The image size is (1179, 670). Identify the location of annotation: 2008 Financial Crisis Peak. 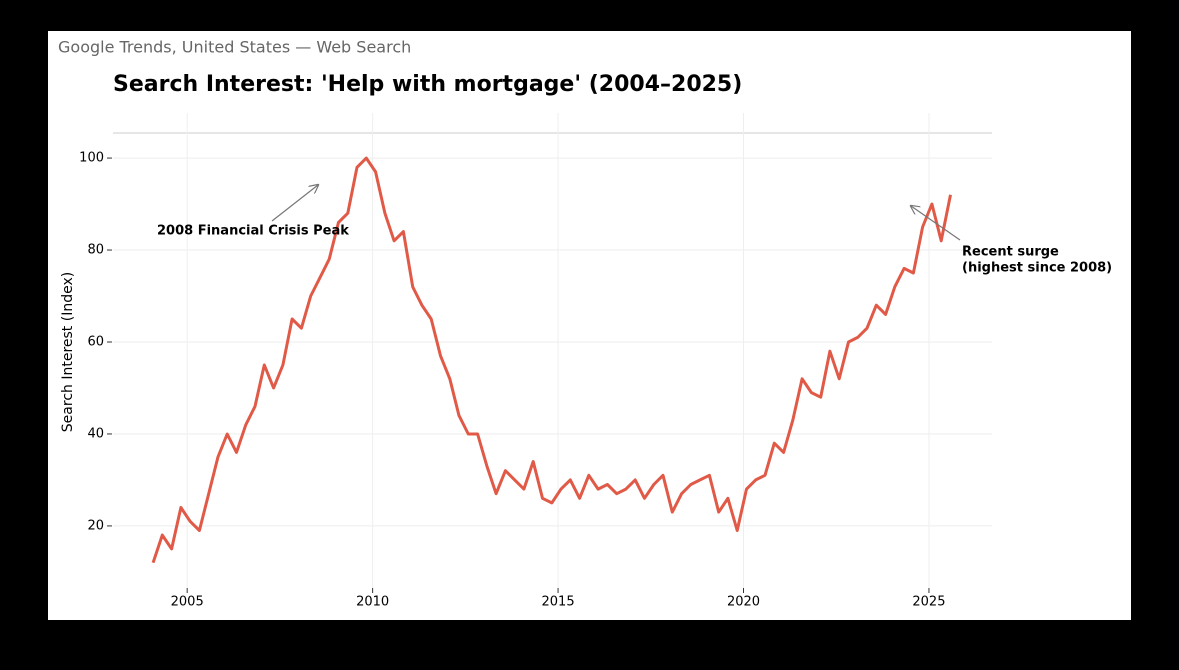
(253, 231).